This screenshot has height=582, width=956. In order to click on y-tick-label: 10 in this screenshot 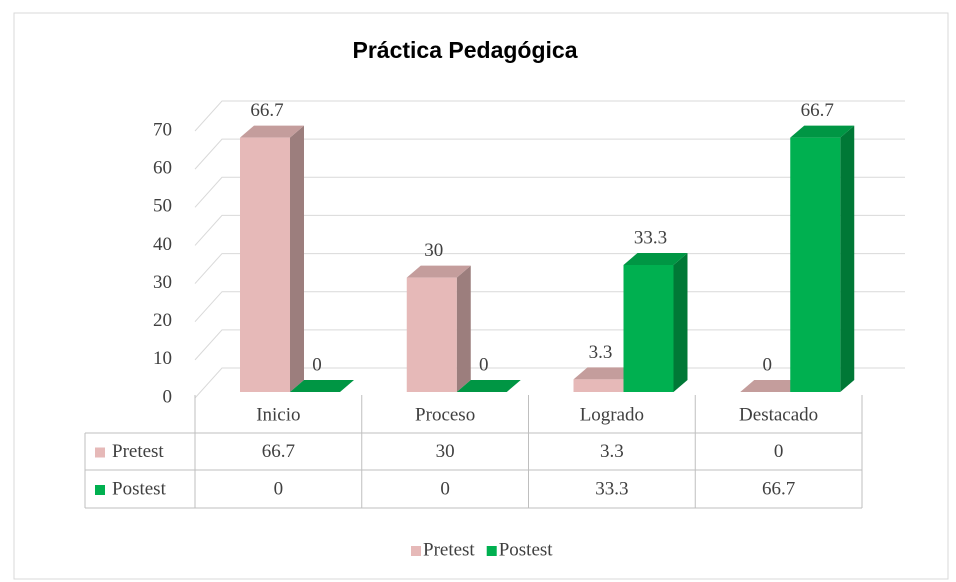, I will do `click(162, 358)`.